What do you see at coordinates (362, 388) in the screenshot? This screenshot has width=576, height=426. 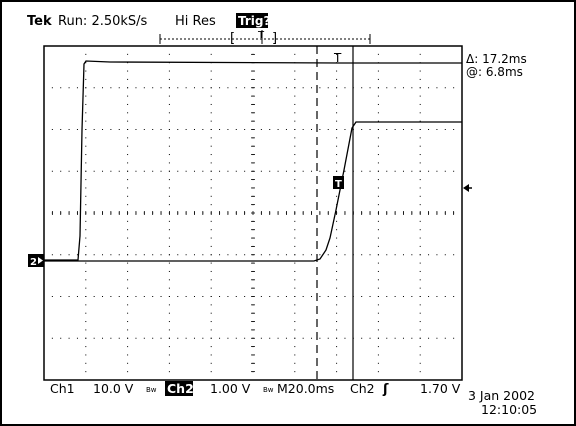 I see `trigger-source: Ch2` at bounding box center [362, 388].